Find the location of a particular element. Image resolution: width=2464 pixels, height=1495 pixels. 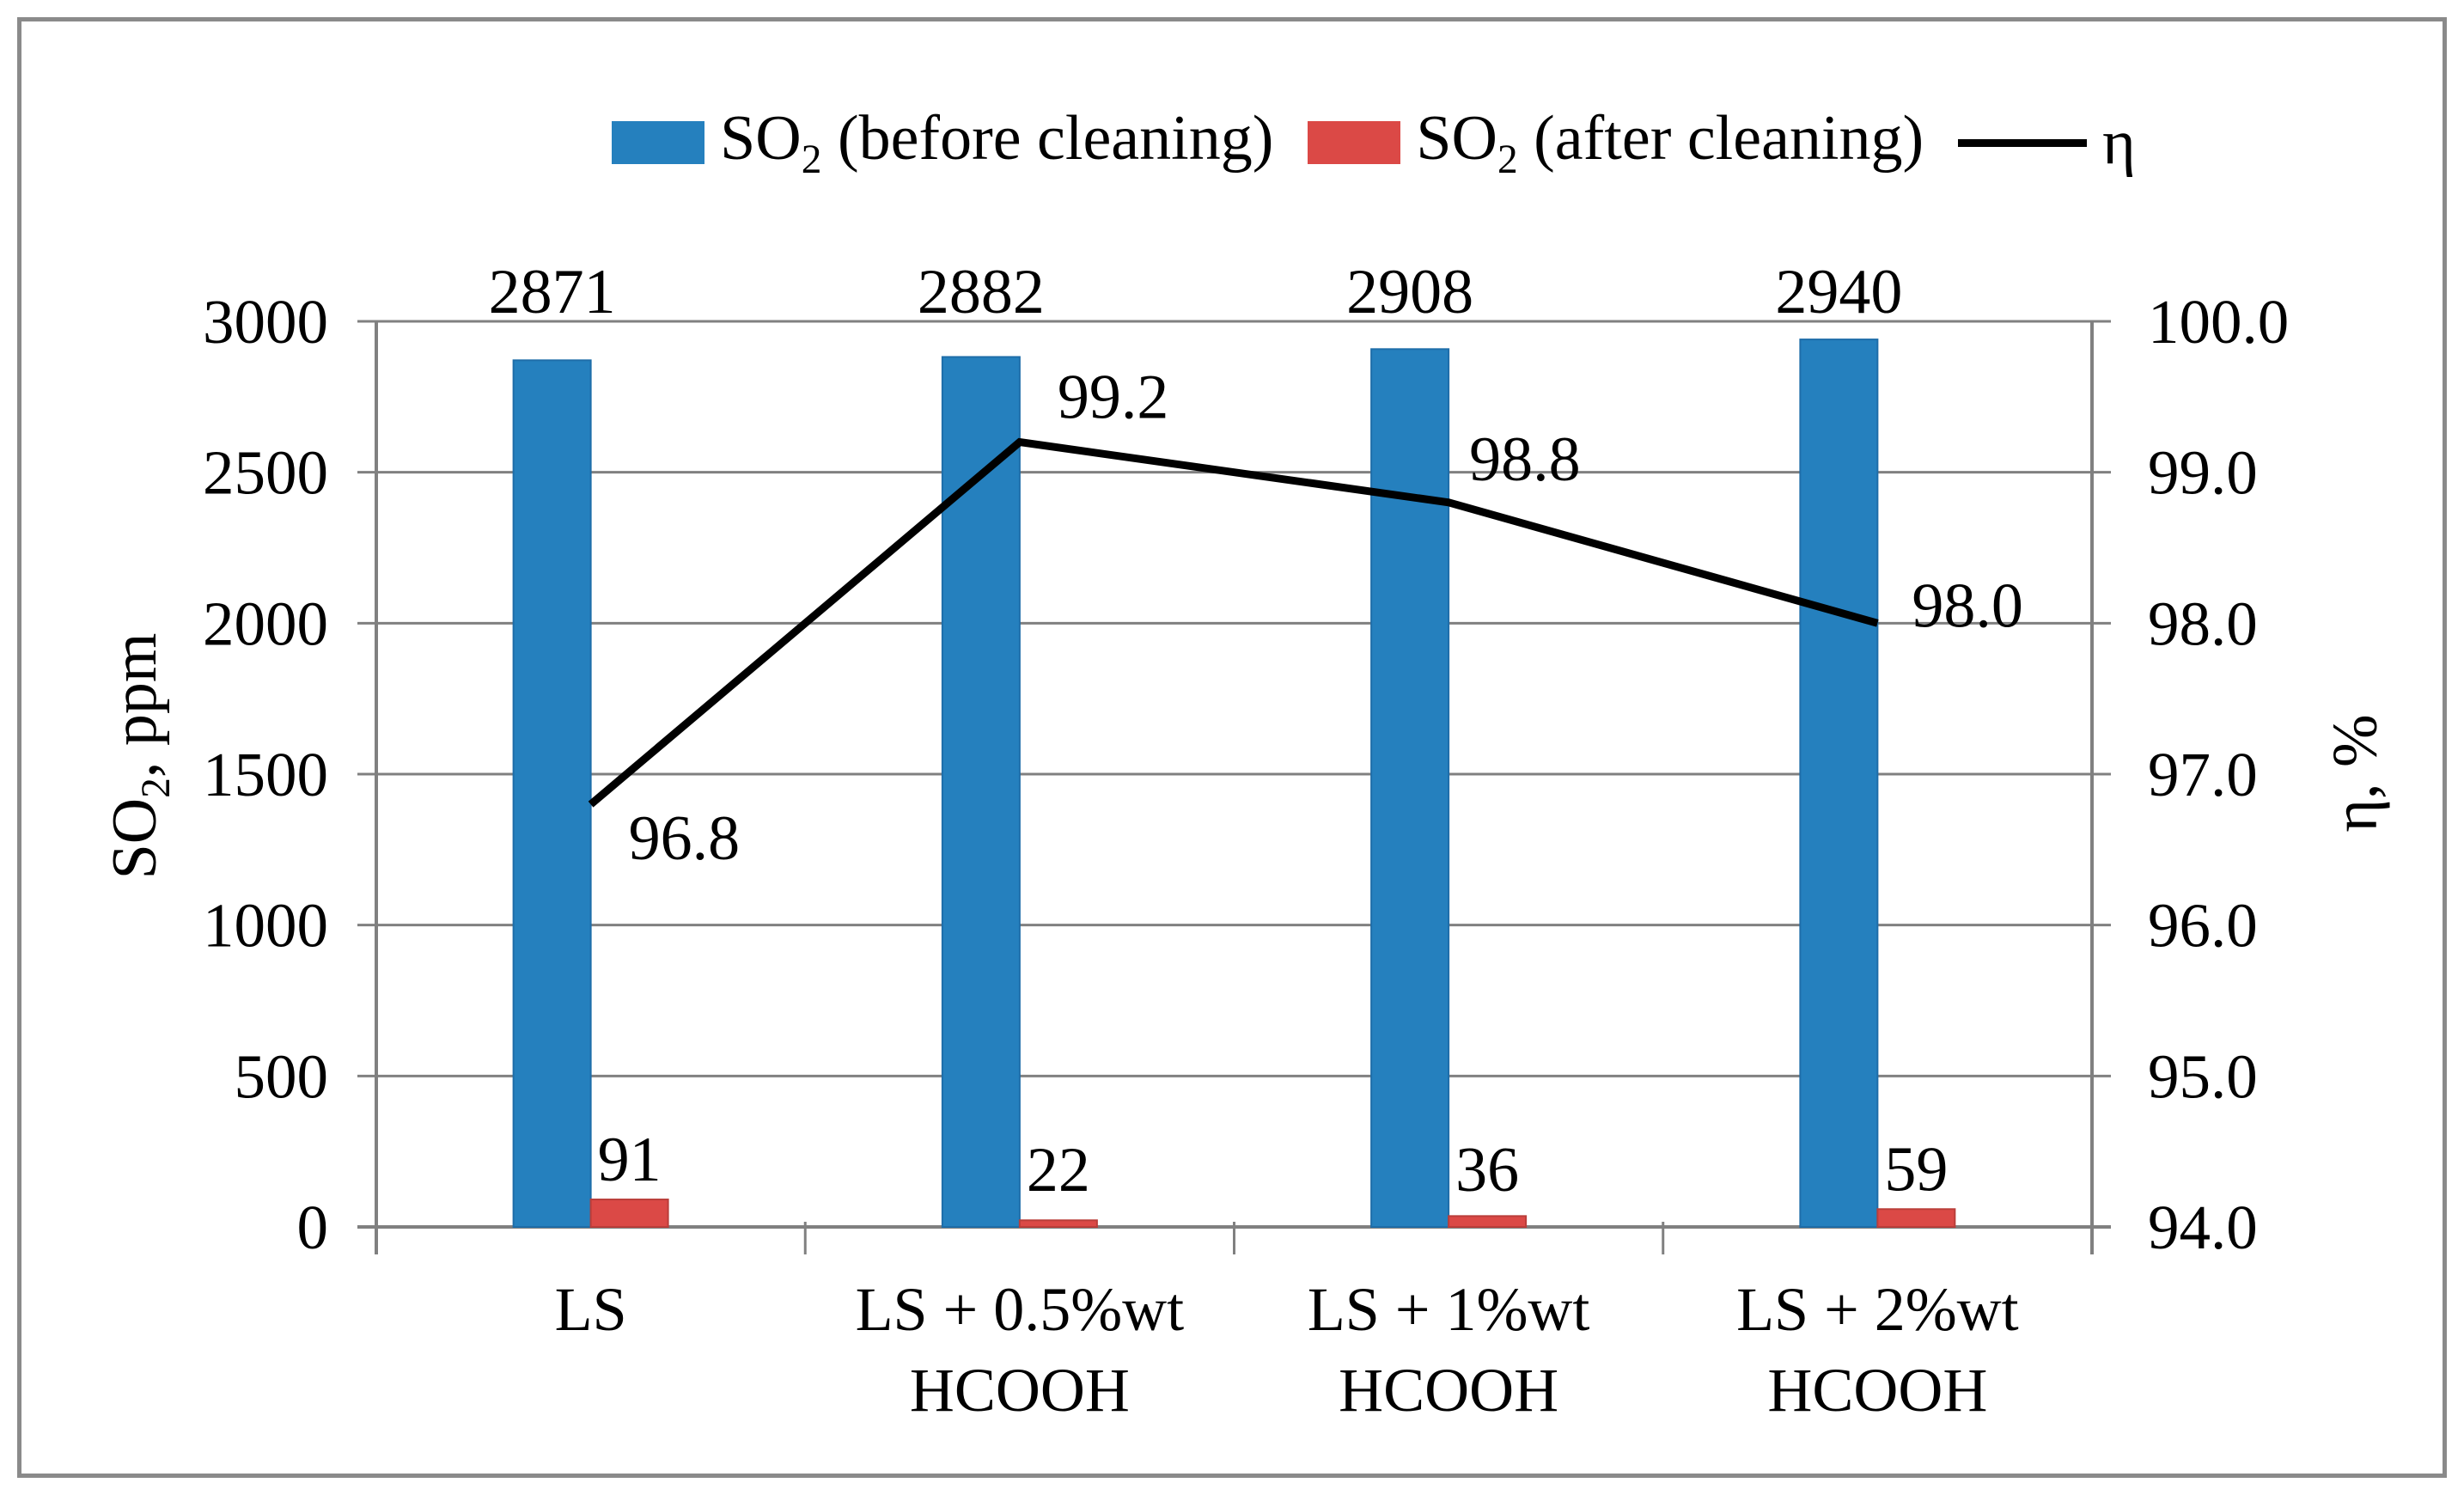

left-axis-tick-label: 1000 is located at coordinates (265, 926).